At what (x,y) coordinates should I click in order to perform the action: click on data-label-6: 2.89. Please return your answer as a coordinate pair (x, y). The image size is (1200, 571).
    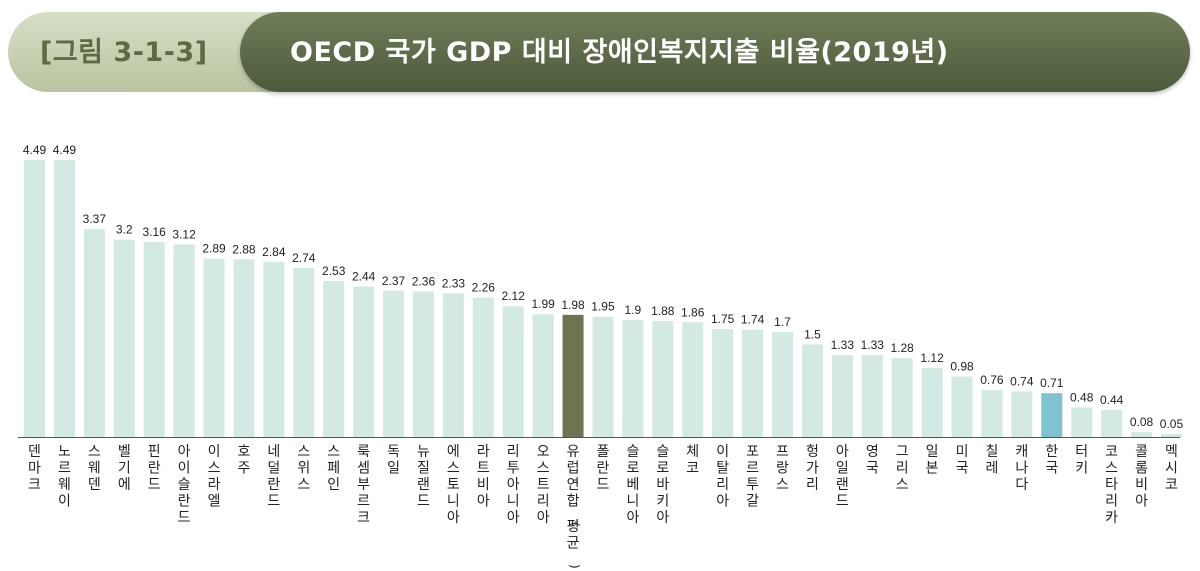
    Looking at the image, I should click on (214, 249).